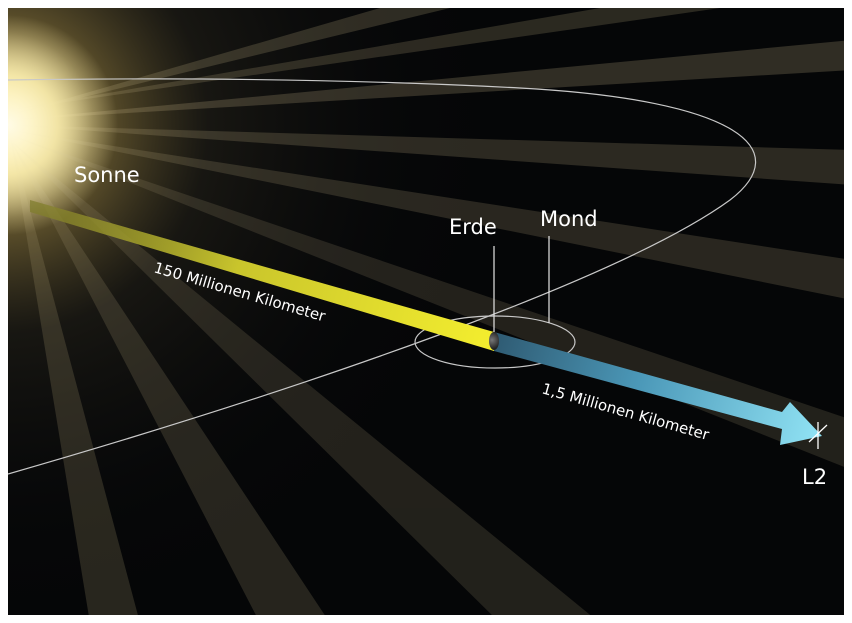 This screenshot has height=623, width=852. I want to click on moon-label: Mond, so click(569, 219).